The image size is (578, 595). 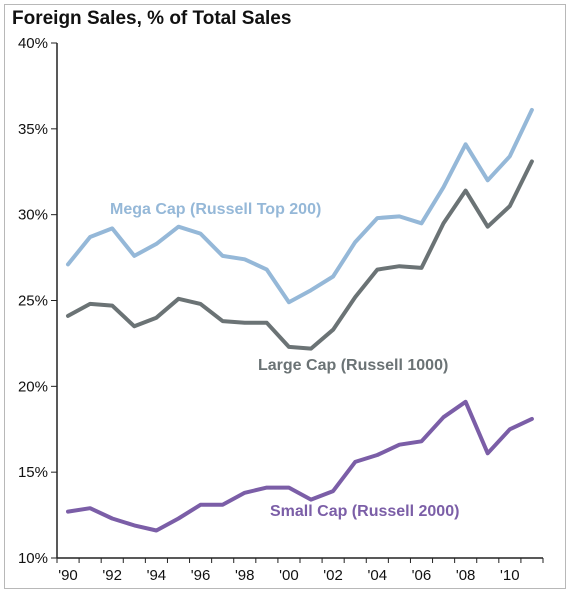 What do you see at coordinates (364, 511) in the screenshot?
I see `series-label: Small Cap (Russell 2000)` at bounding box center [364, 511].